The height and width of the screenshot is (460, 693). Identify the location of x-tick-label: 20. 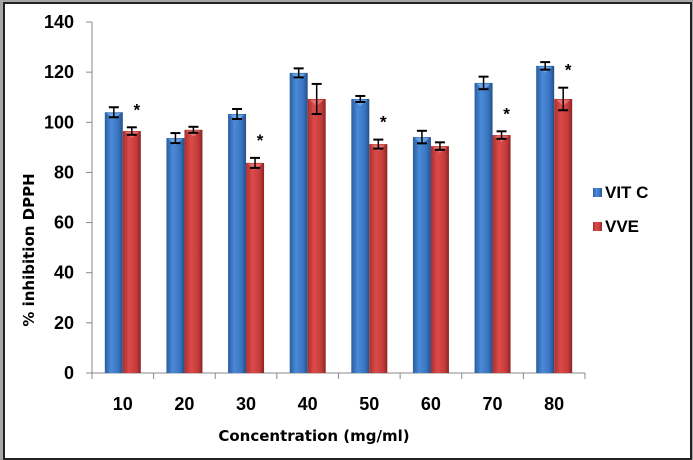
(184, 404).